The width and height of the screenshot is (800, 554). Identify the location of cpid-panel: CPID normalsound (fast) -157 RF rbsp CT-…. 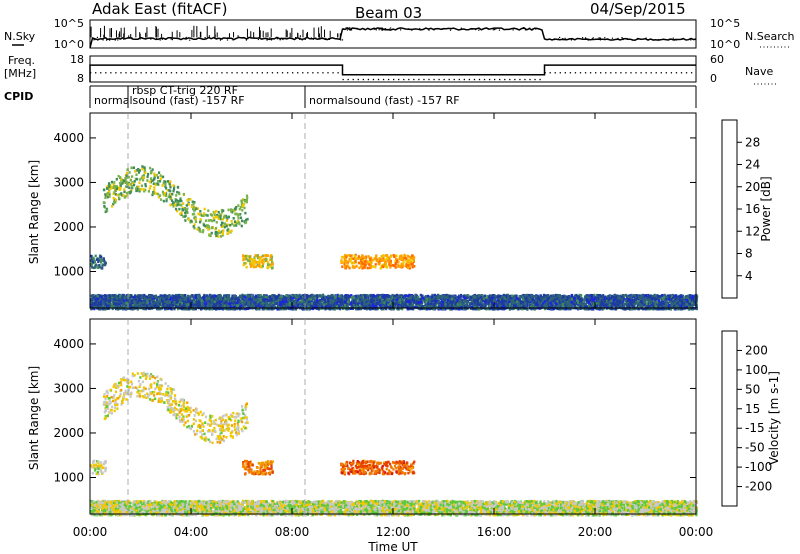
(350, 96).